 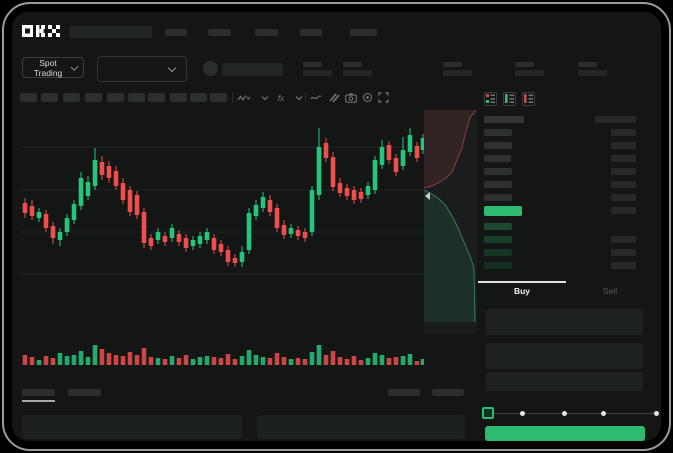 I want to click on amount-slider-handle, so click(x=488, y=413).